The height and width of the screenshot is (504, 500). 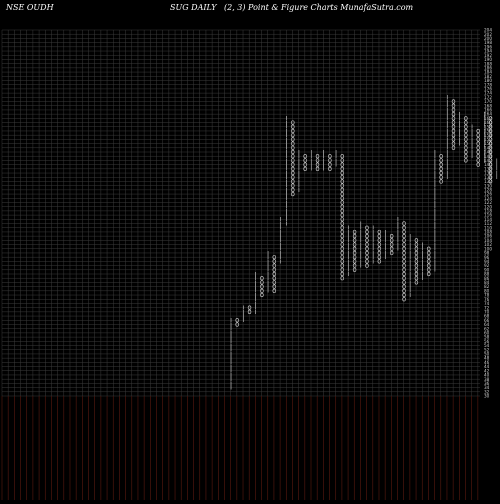 I want to click on y-tick-label: 170, so click(x=488, y=101).